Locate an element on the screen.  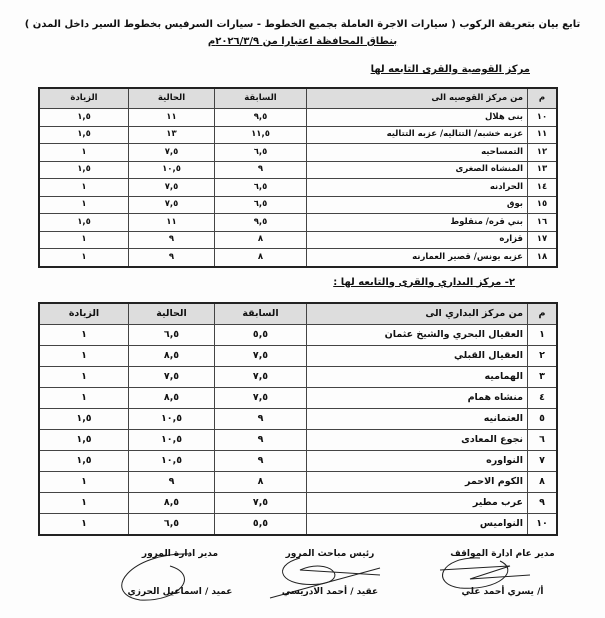
table-cell: التمساحيه is located at coordinates (417, 152).